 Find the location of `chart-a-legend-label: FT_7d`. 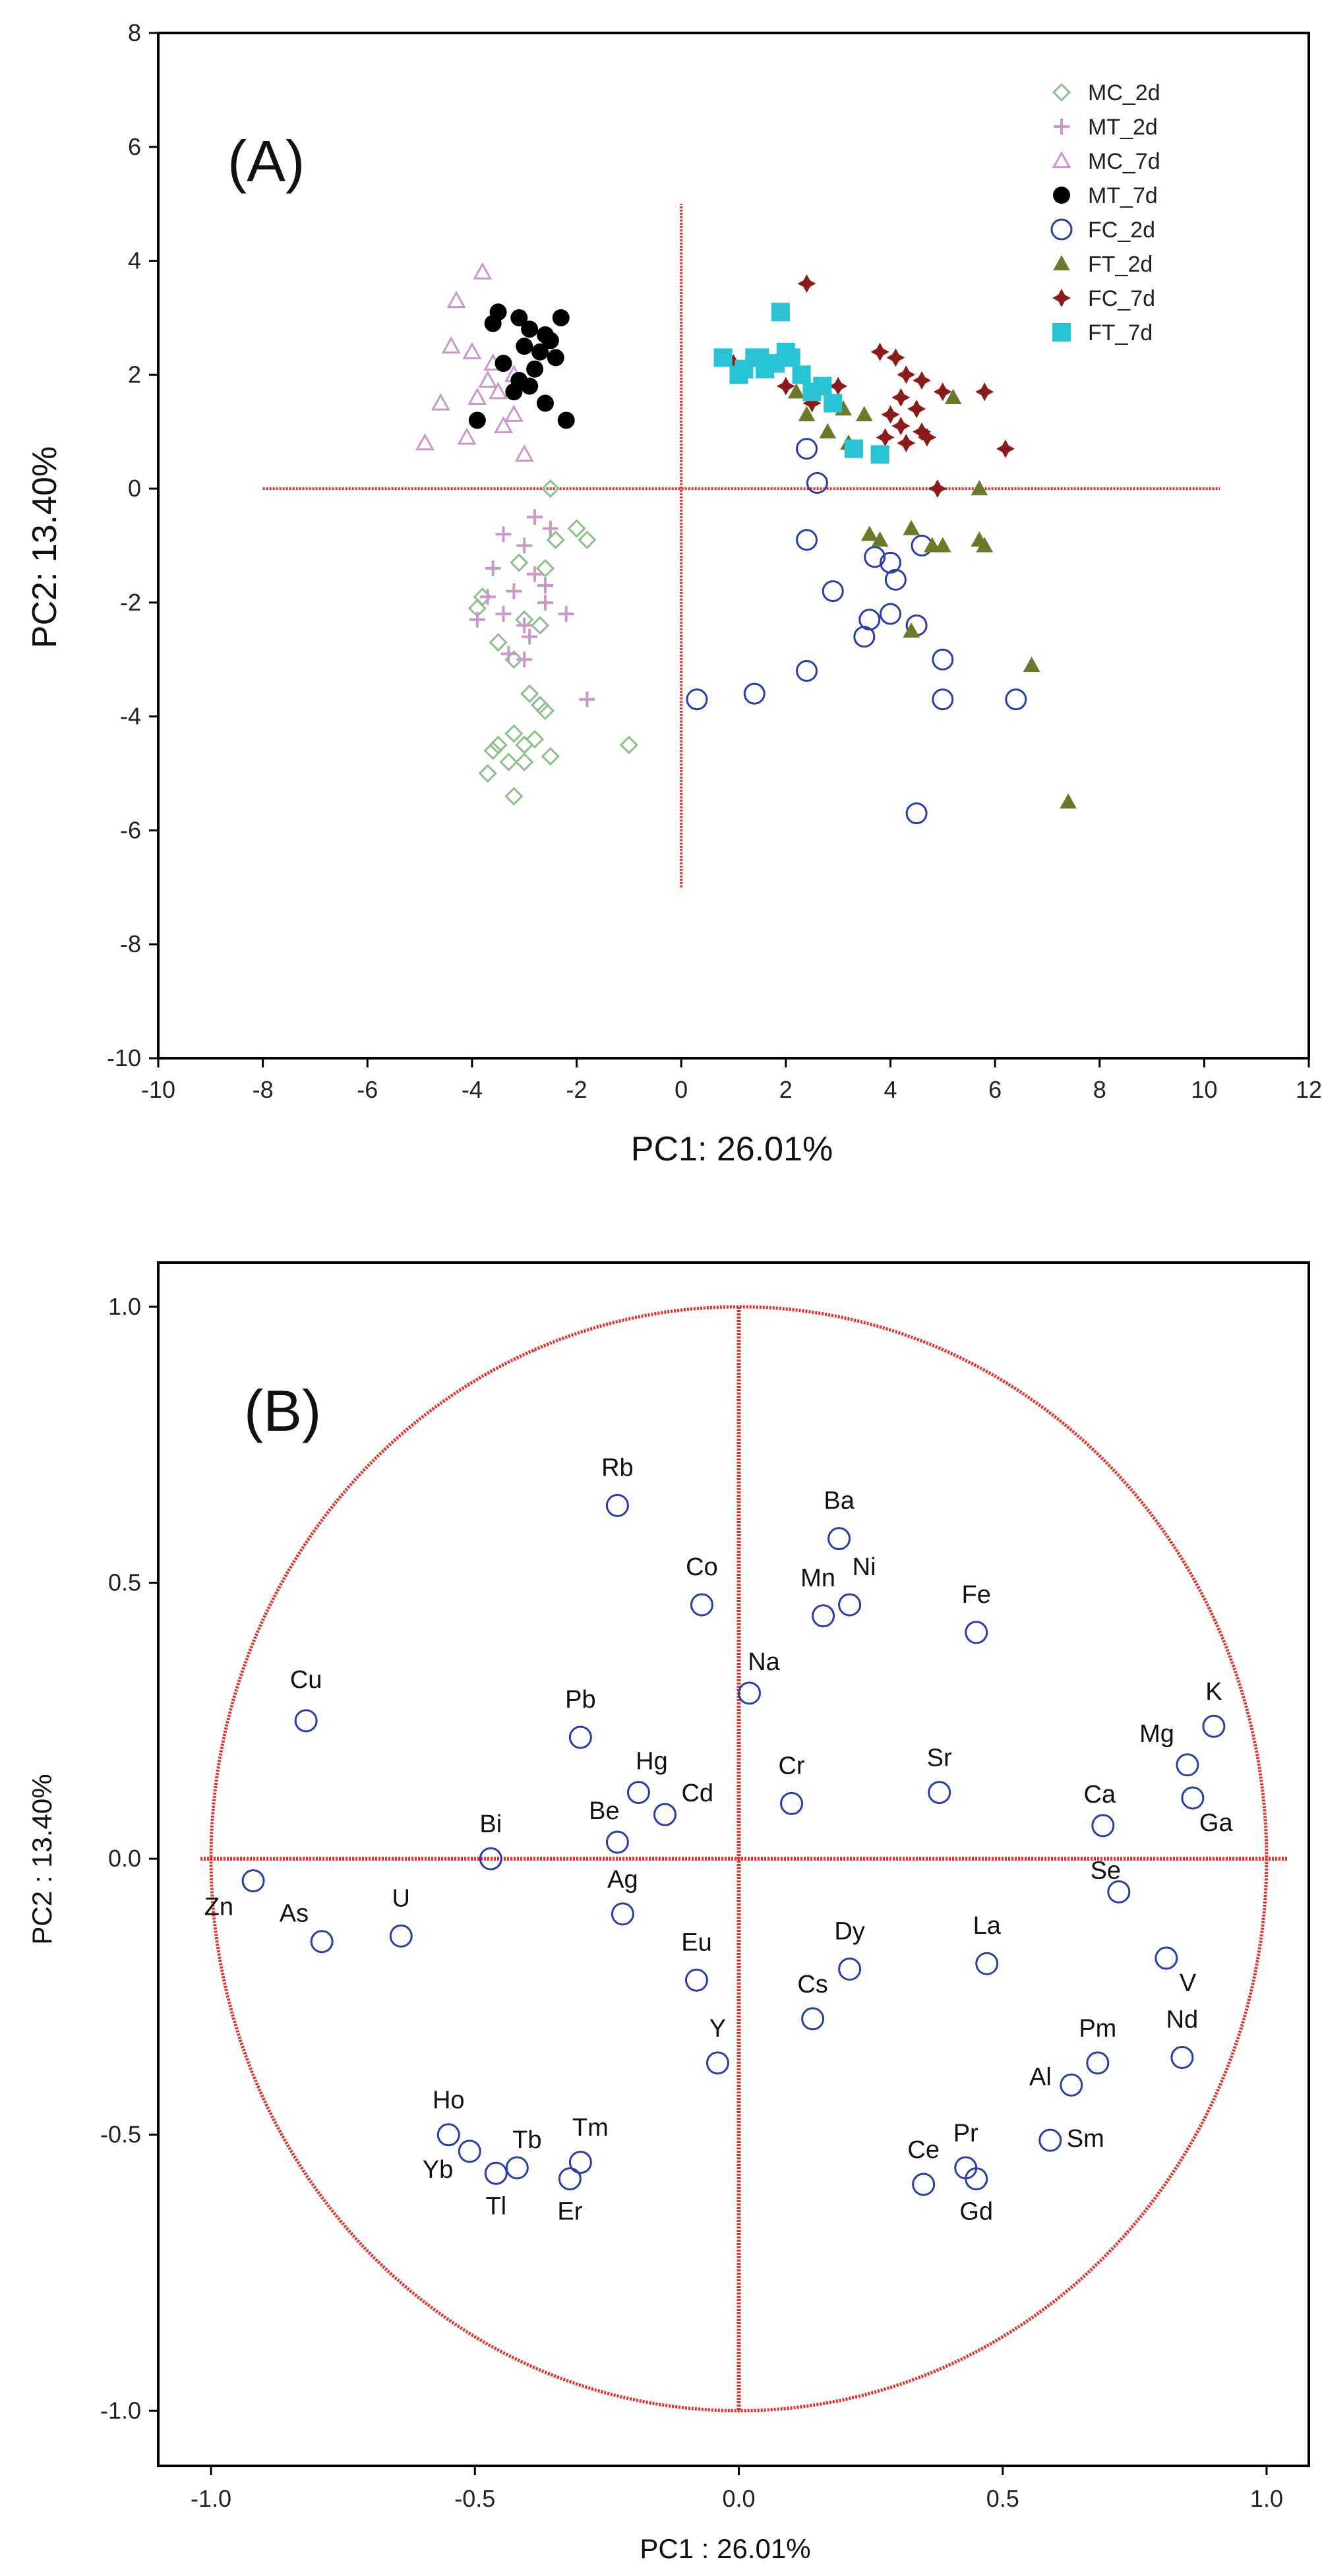

chart-a-legend-label: FT_7d is located at coordinates (1120, 332).